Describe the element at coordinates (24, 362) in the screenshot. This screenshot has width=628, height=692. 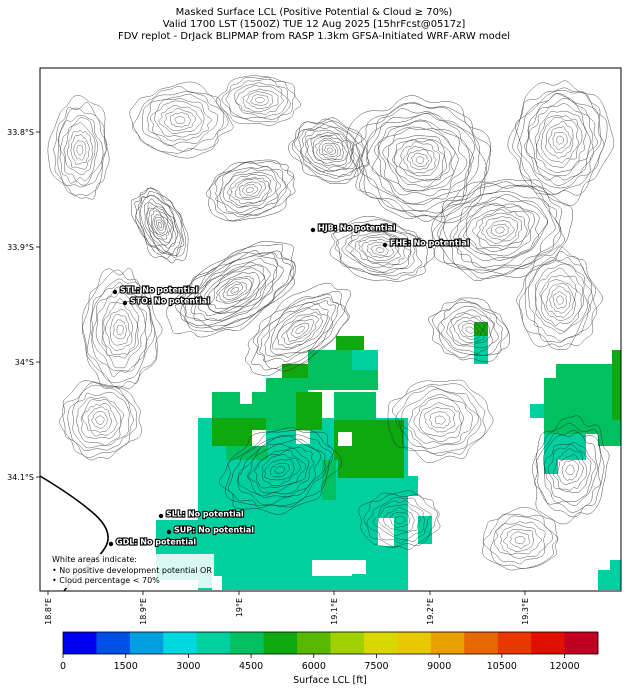
I see `lat-tick-label: 34°S` at that location.